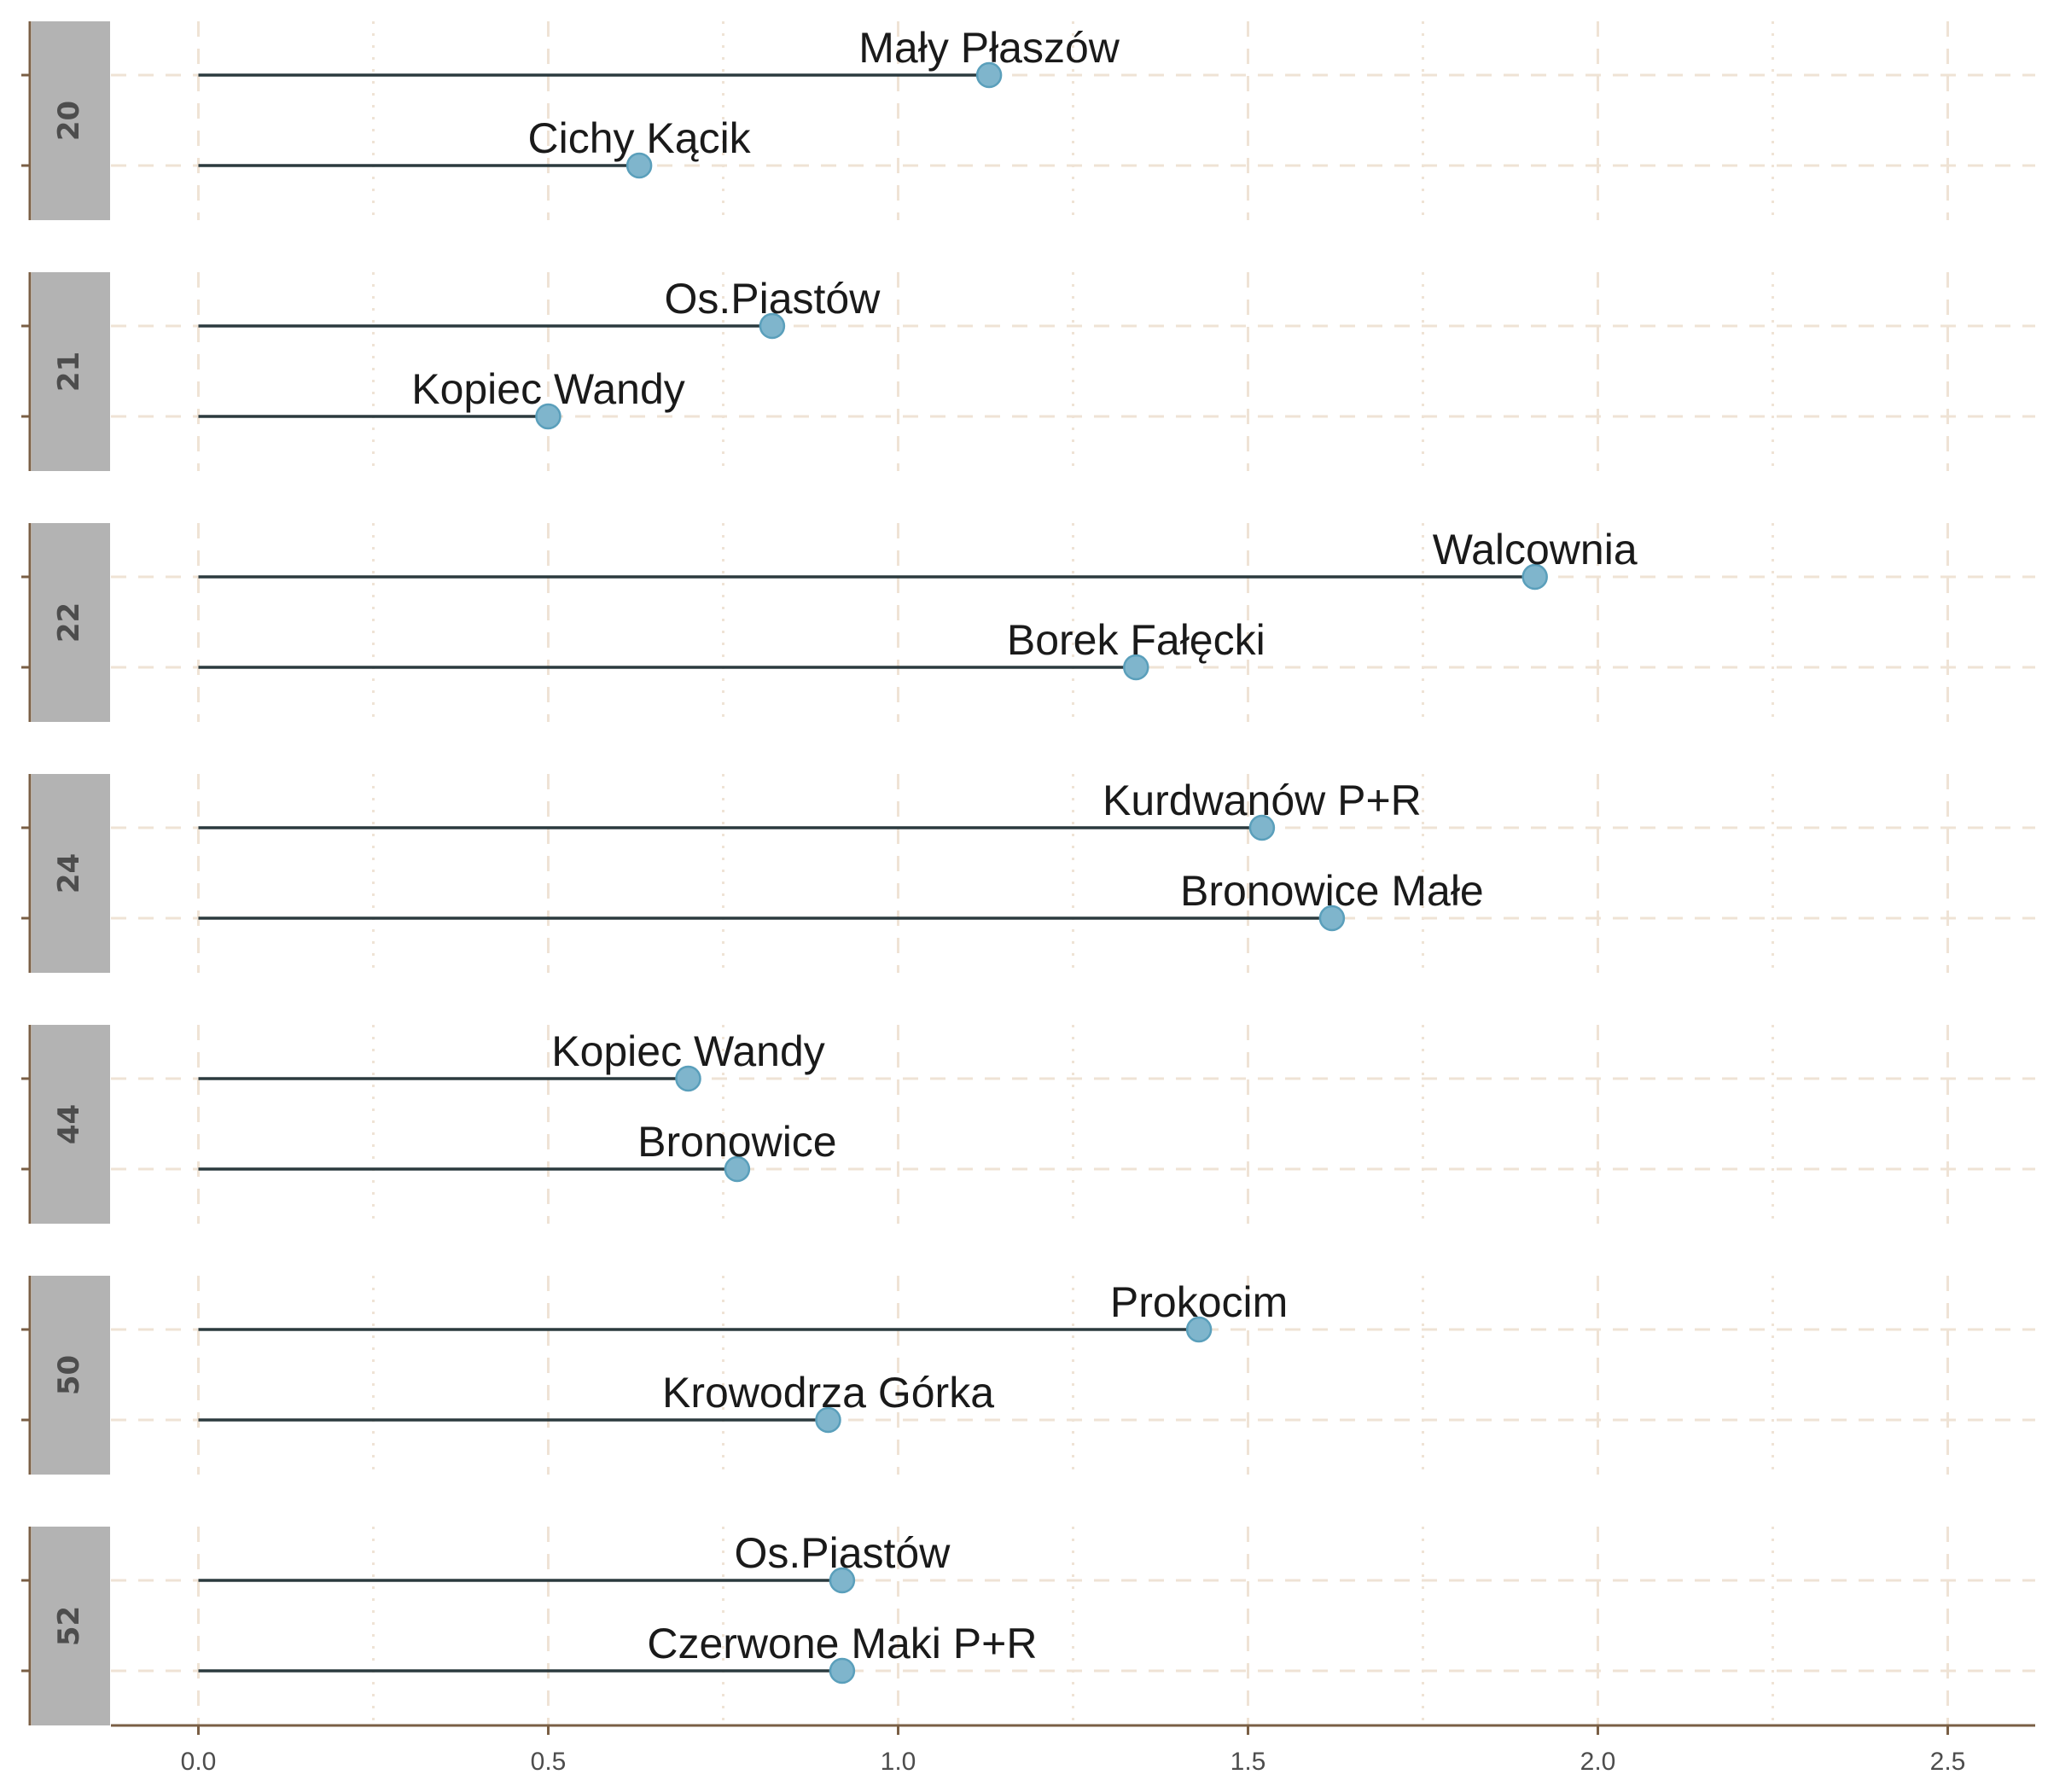 The height and width of the screenshot is (1792, 2048). Describe the element at coordinates (989, 48) in the screenshot. I see `point-label: Mały Płaszów` at that location.